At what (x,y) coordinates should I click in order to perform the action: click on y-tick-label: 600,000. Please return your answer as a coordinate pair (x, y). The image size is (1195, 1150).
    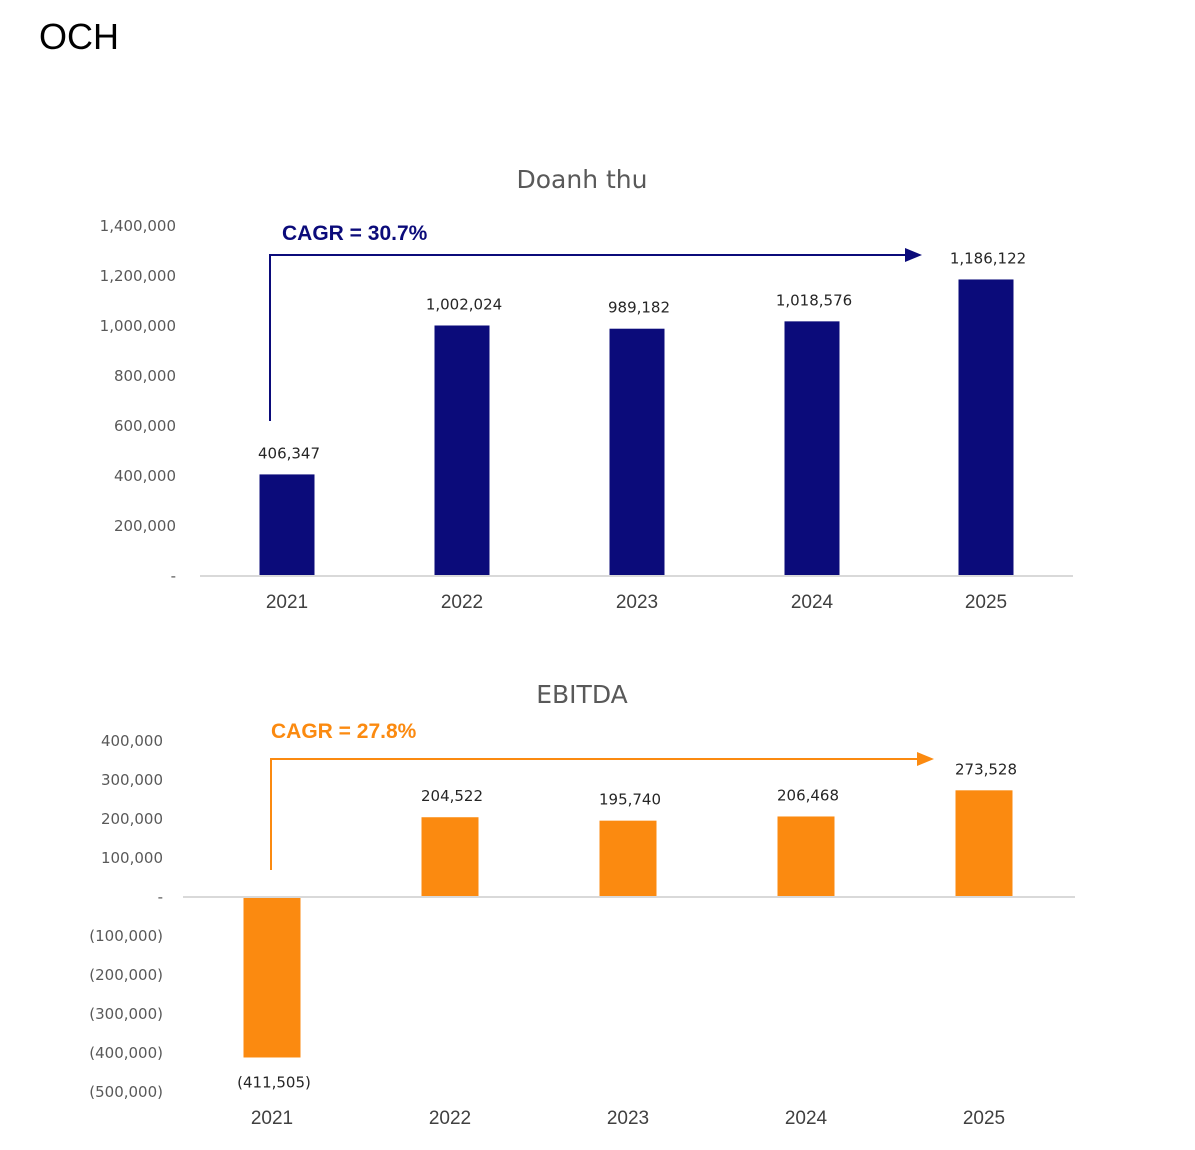
    Looking at the image, I should click on (145, 426).